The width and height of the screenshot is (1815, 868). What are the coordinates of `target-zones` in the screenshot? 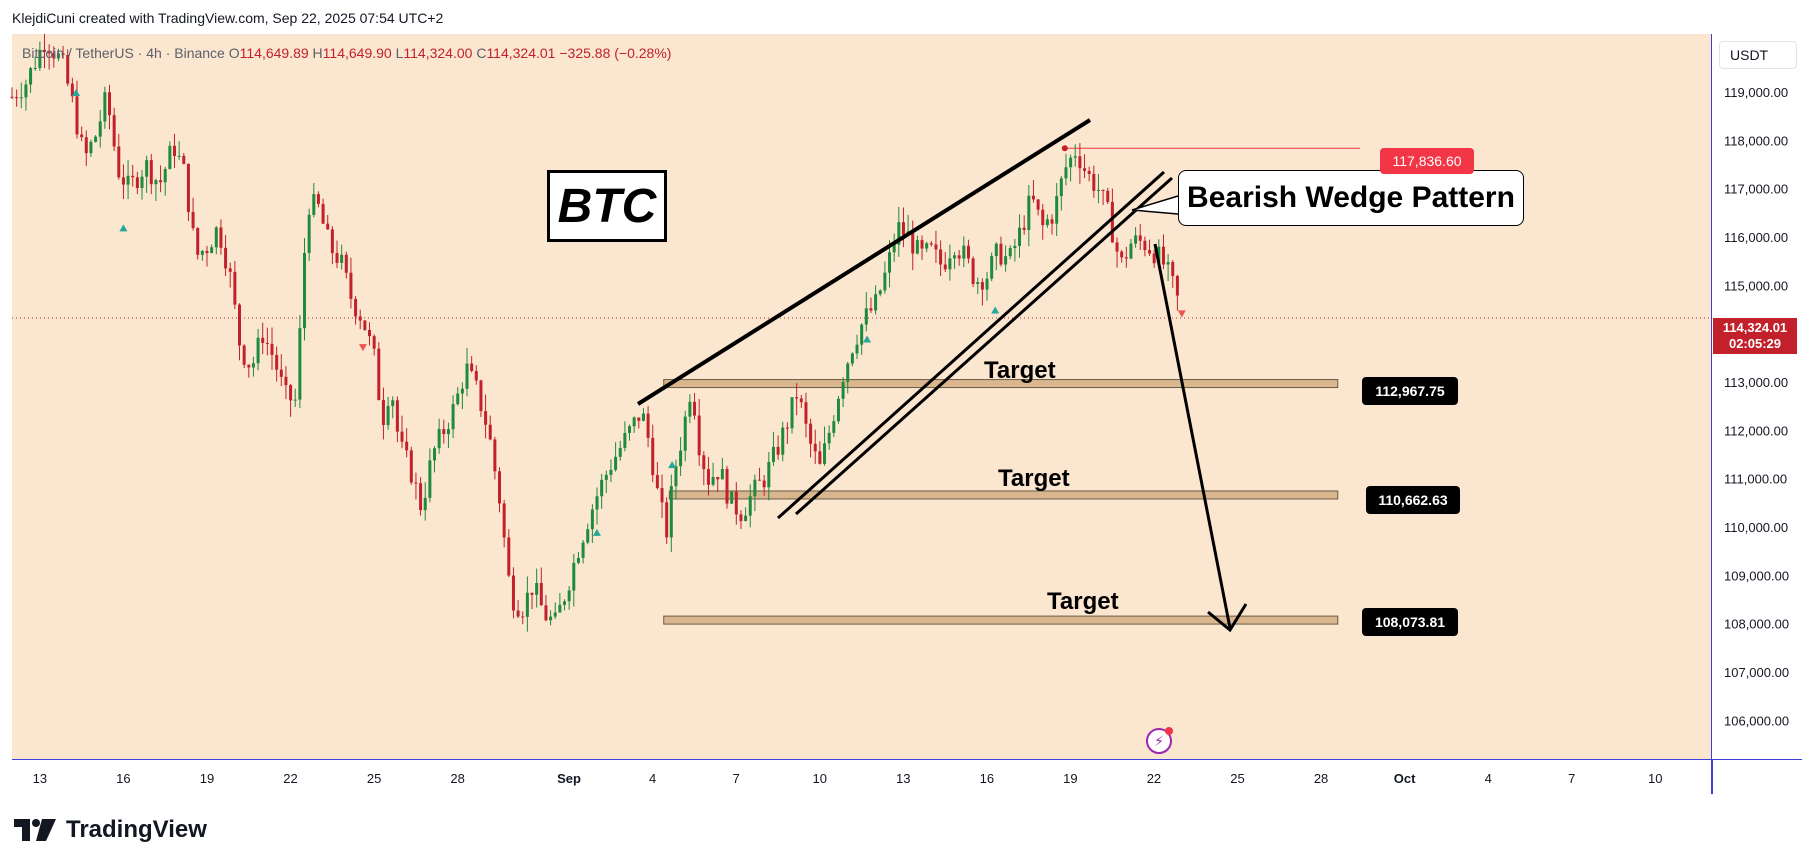 It's located at (1001, 502).